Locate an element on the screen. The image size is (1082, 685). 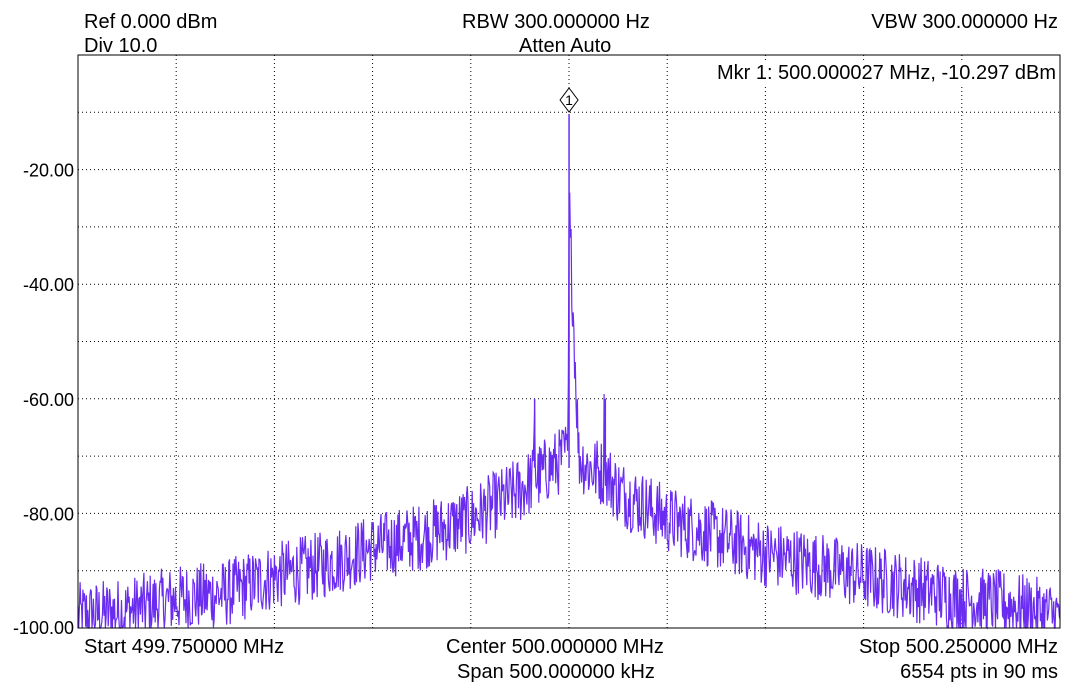
y-tick-labels: -20.00 -40.00 -60.00 -80.00 -100.00 is located at coordinates (43, 399).